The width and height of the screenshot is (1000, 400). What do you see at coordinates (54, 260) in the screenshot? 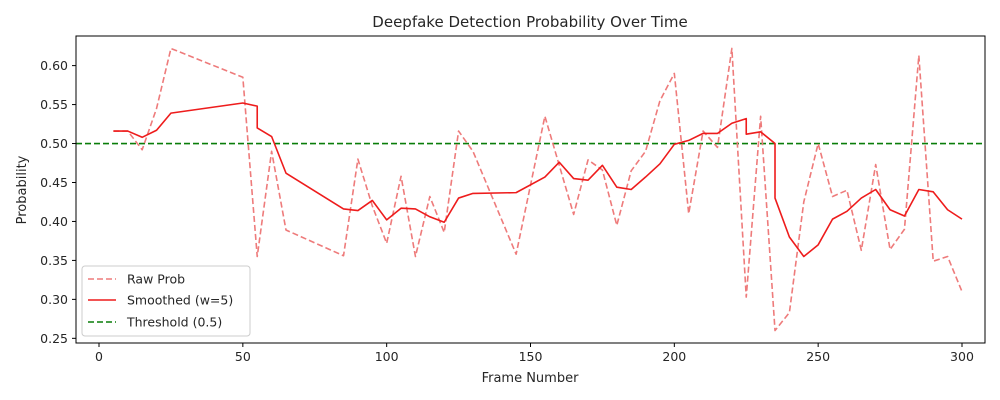
I see `y-tick-label: 0.35` at bounding box center [54, 260].